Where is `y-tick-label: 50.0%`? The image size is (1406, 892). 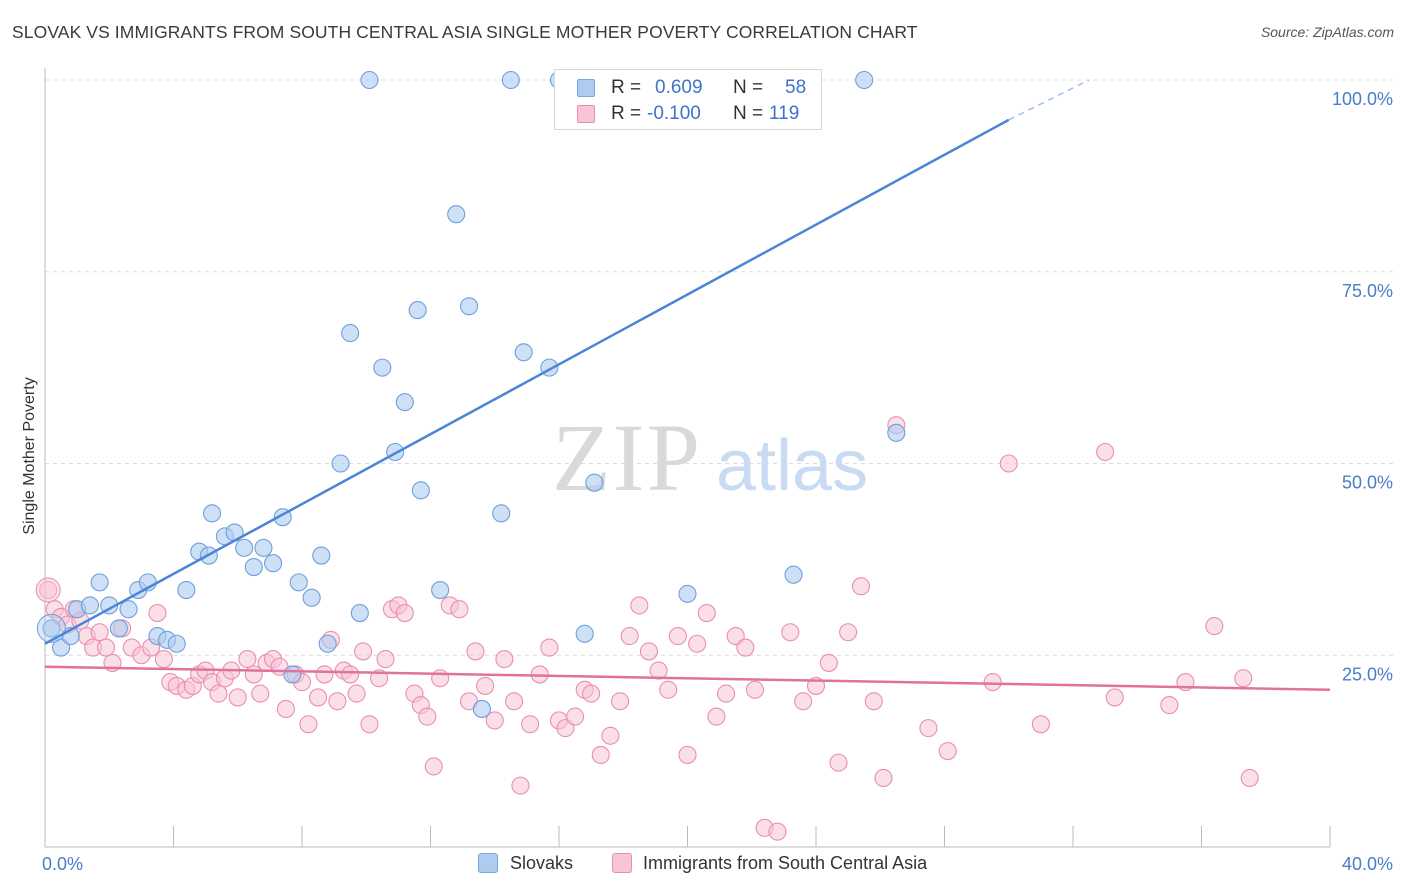
y-tick-label: 50.0% is located at coordinates (1367, 483).